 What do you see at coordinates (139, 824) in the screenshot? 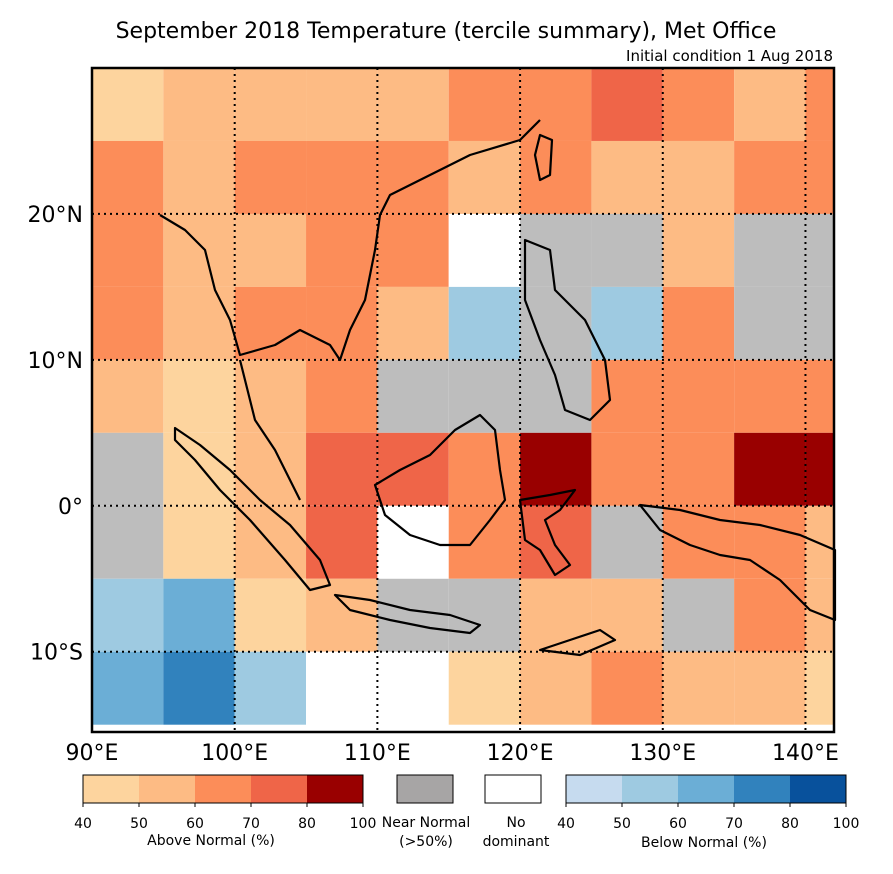
I see `legend-above-tick-label: 50` at bounding box center [139, 824].